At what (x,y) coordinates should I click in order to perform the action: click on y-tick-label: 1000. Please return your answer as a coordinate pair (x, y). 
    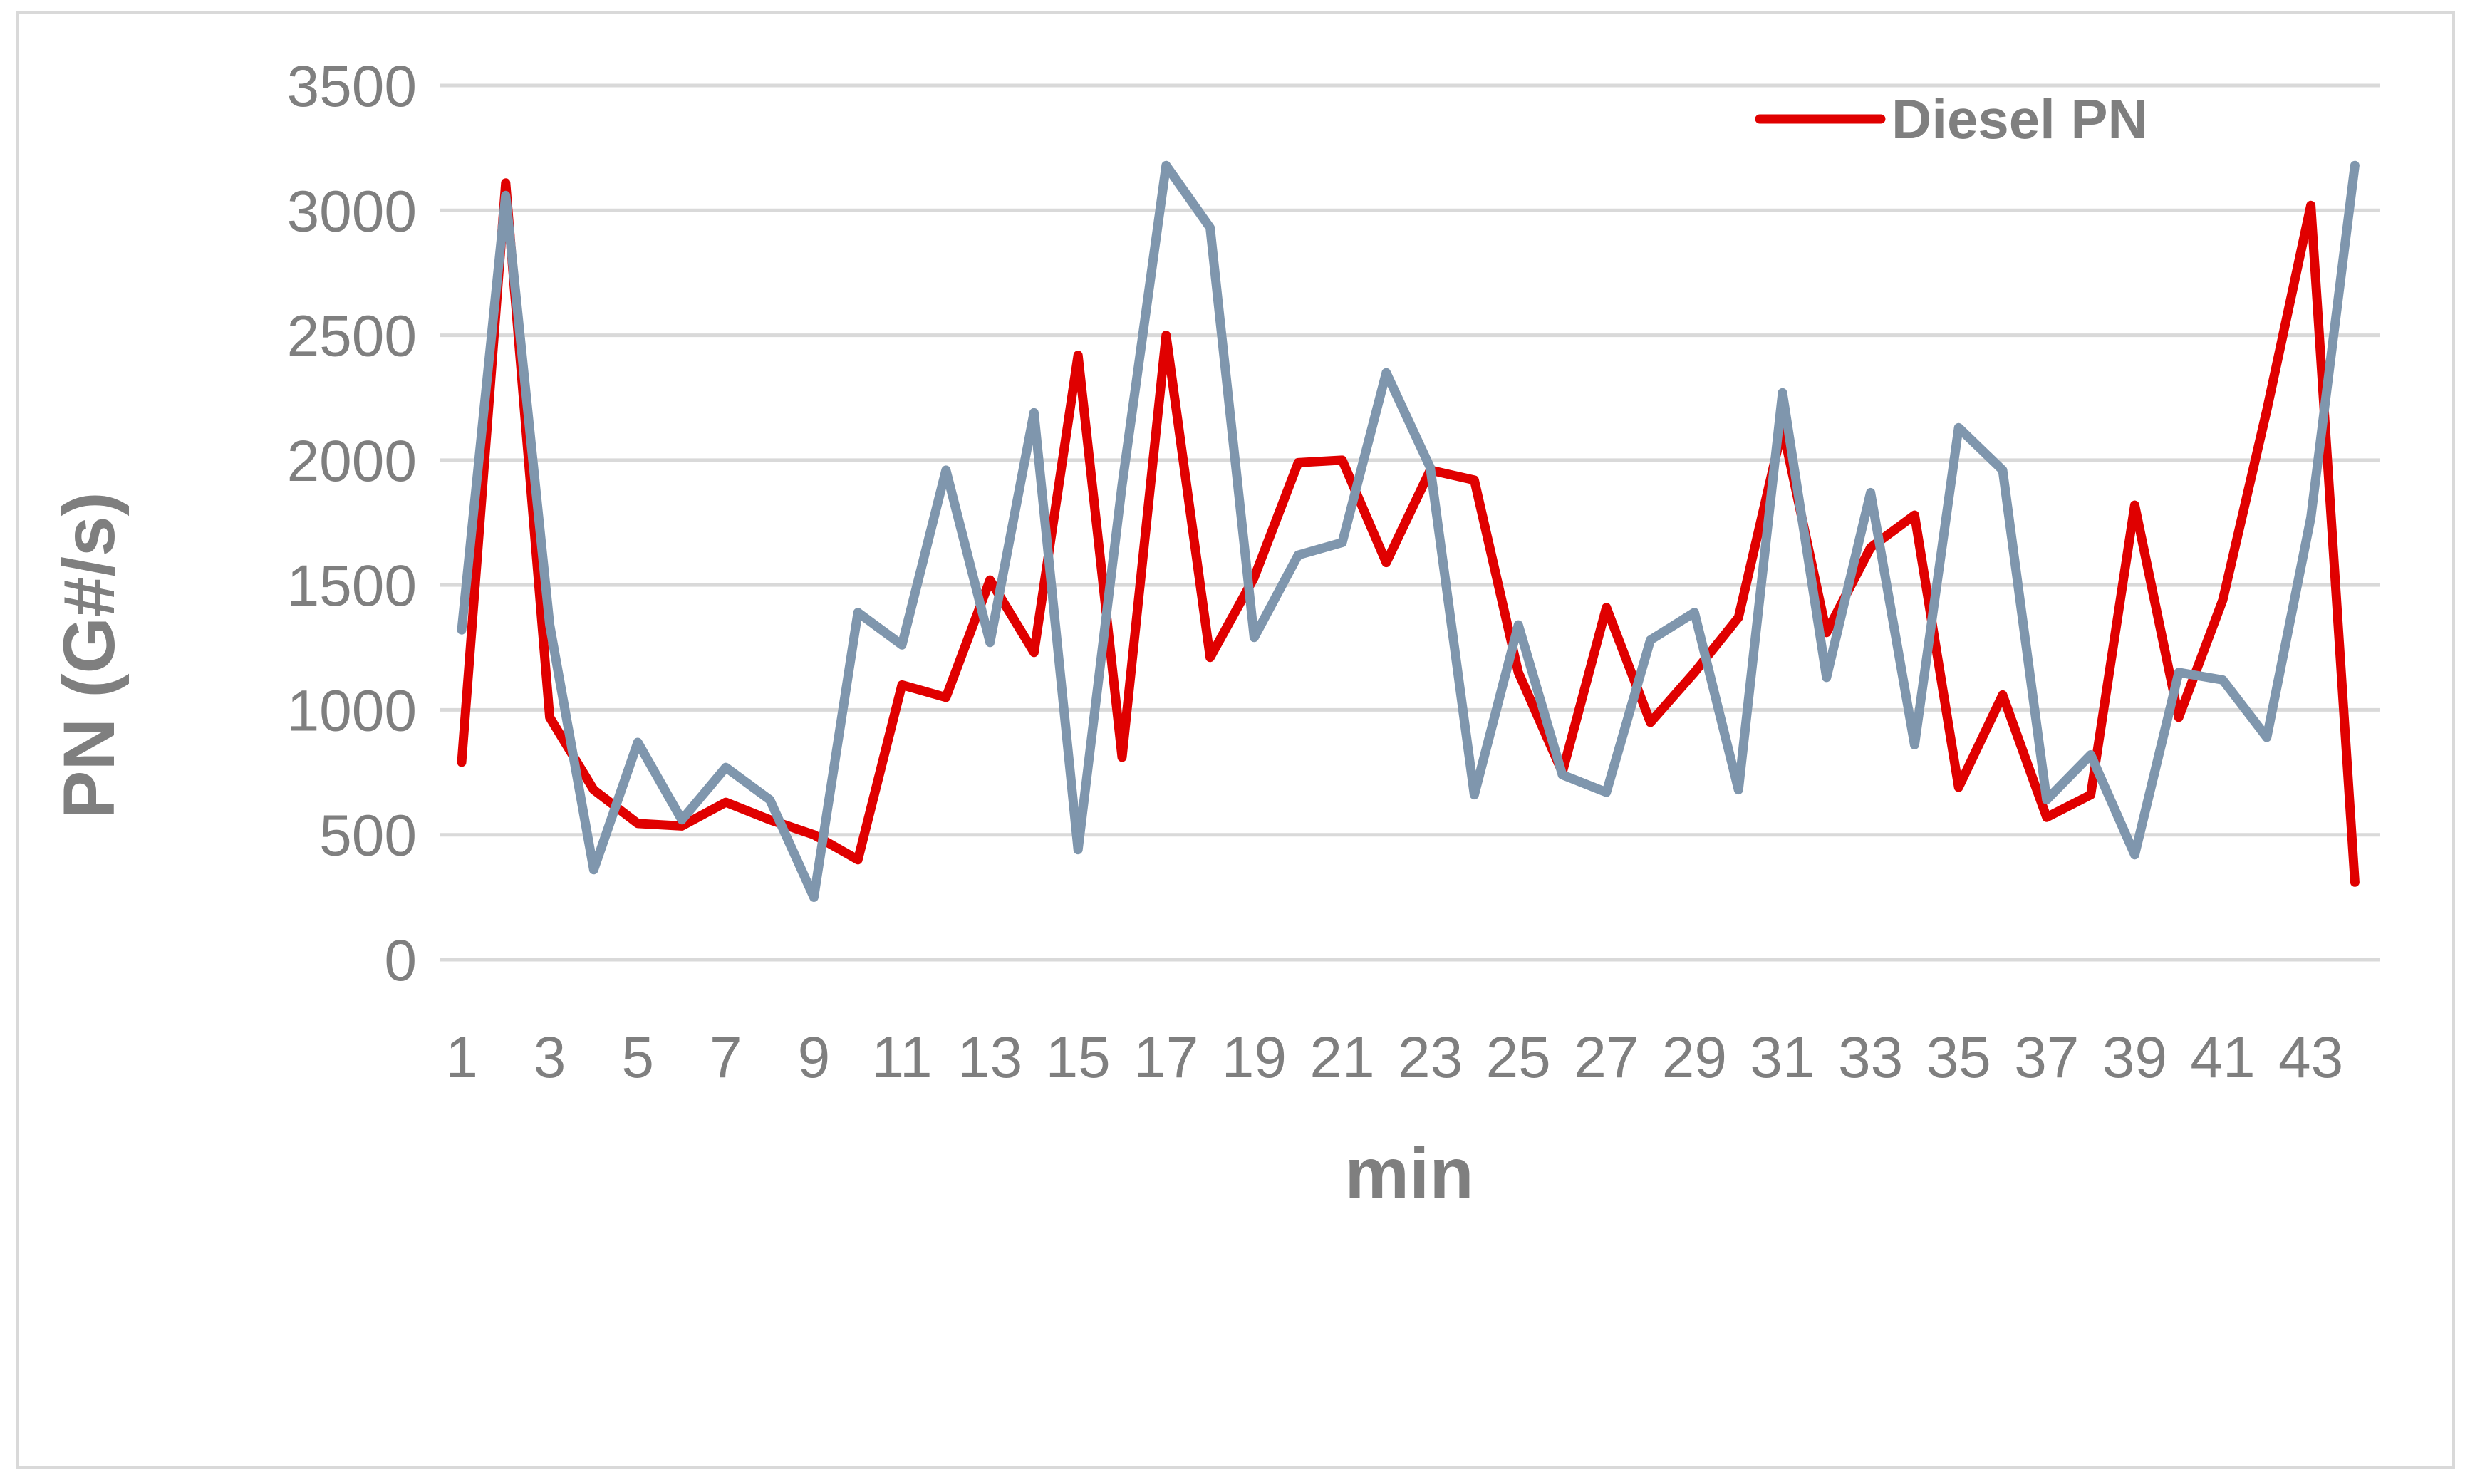
    Looking at the image, I should click on (352, 710).